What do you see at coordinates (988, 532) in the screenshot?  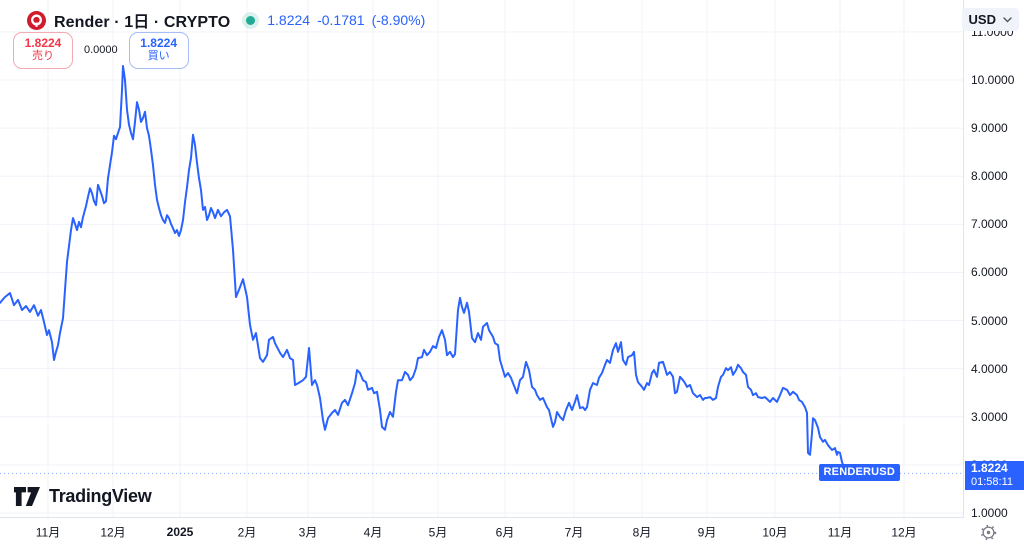 I see `chart-settings-gear-icon` at bounding box center [988, 532].